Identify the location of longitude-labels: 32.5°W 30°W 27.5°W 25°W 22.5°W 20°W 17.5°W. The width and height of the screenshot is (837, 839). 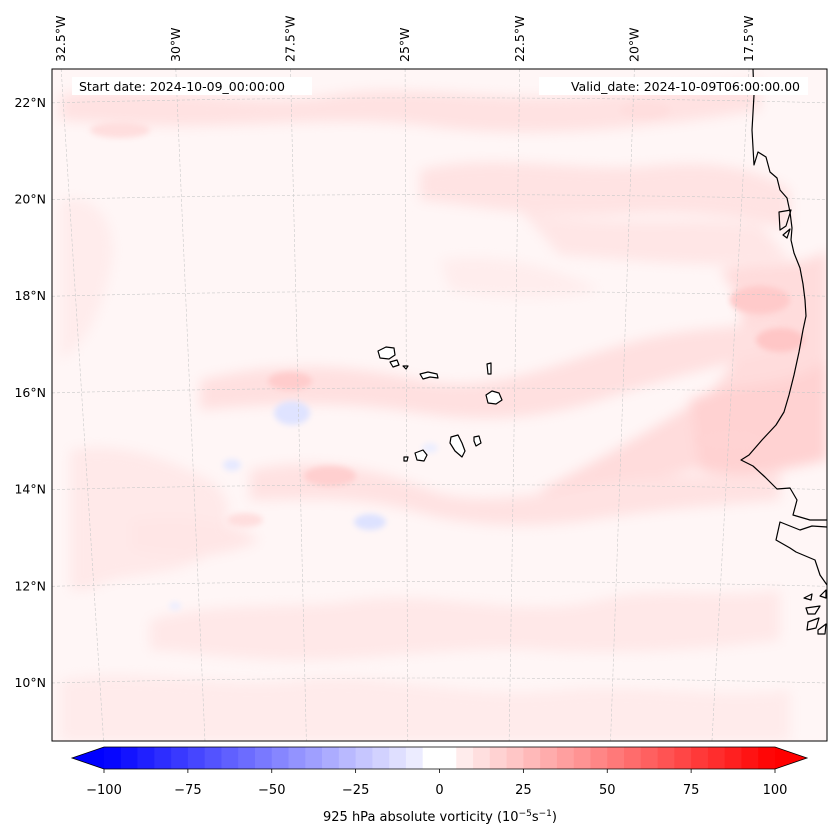
(404, 39).